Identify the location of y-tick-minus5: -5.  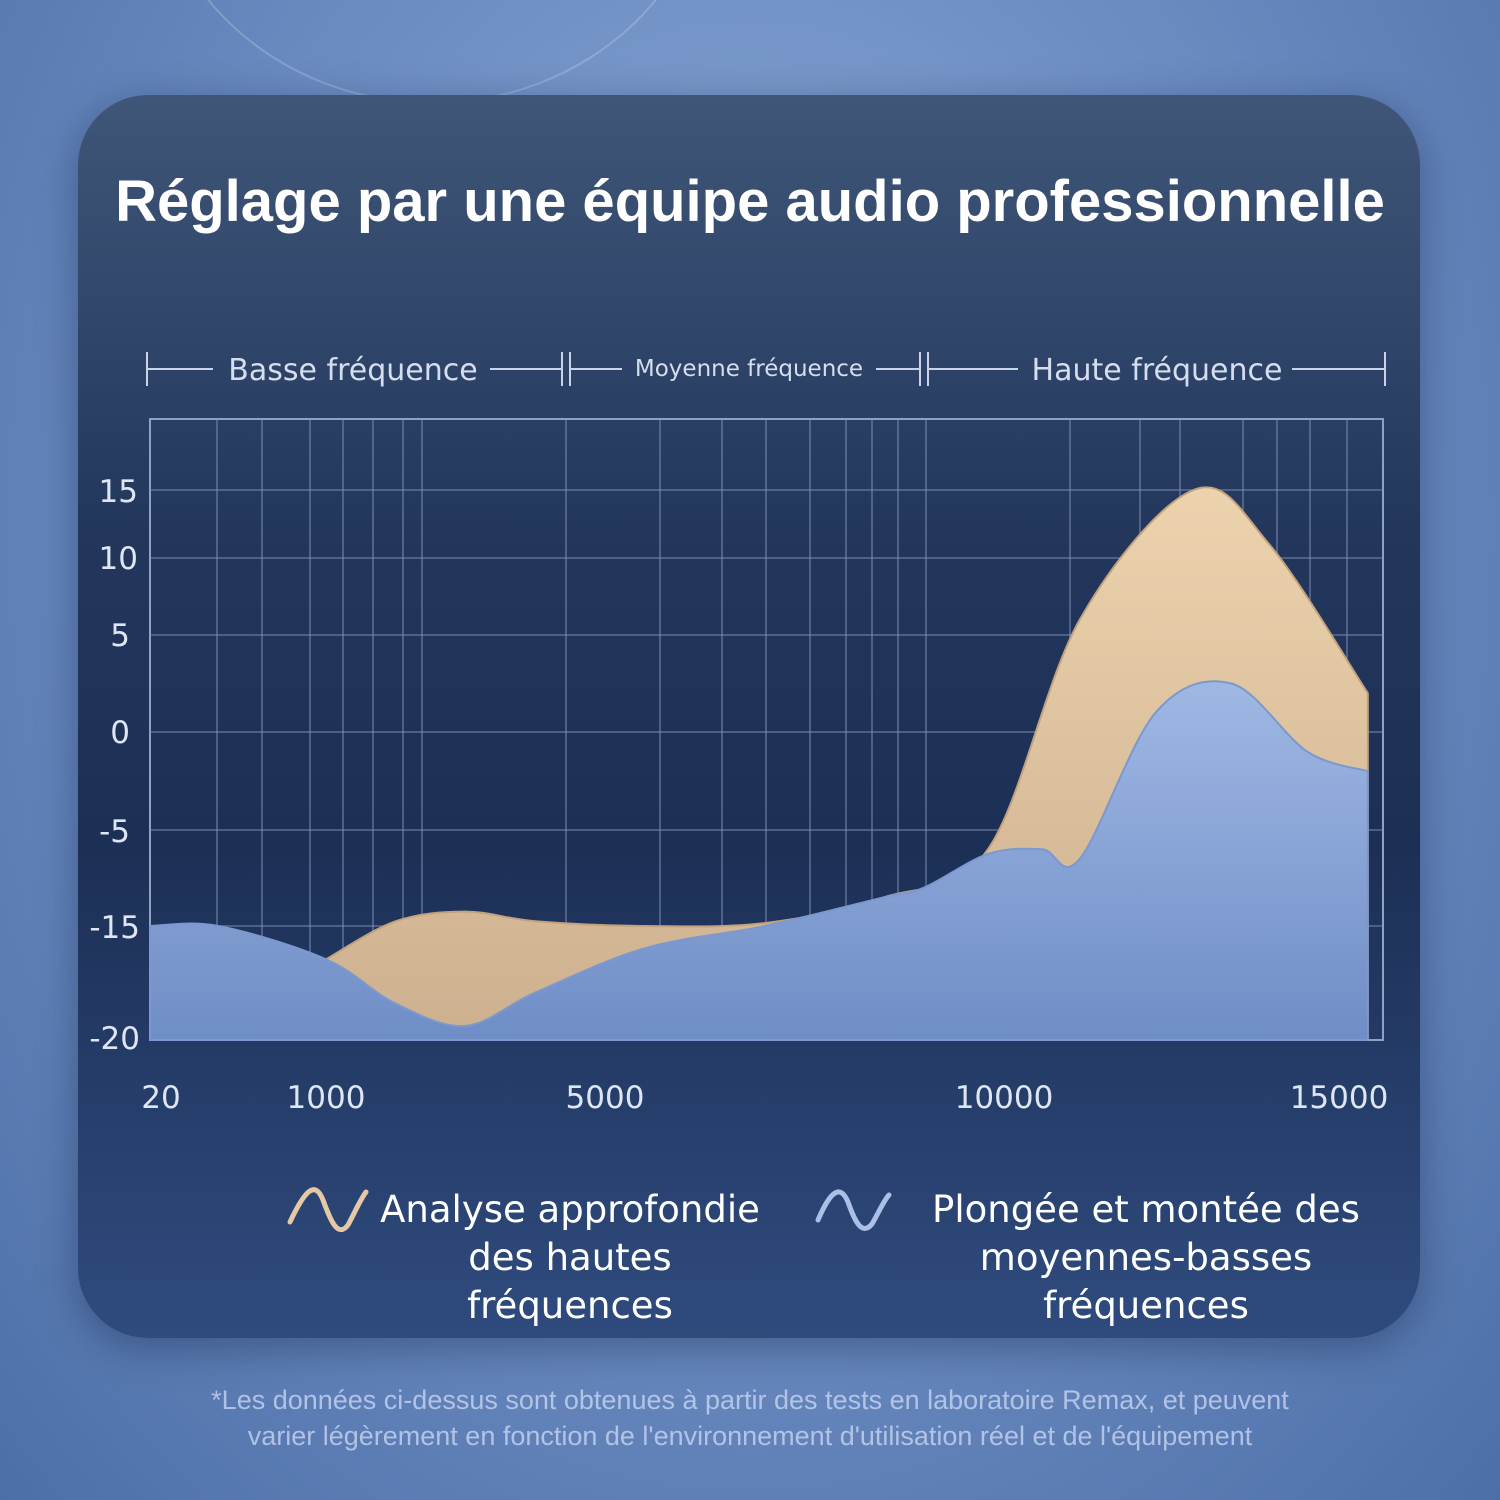
(114, 832).